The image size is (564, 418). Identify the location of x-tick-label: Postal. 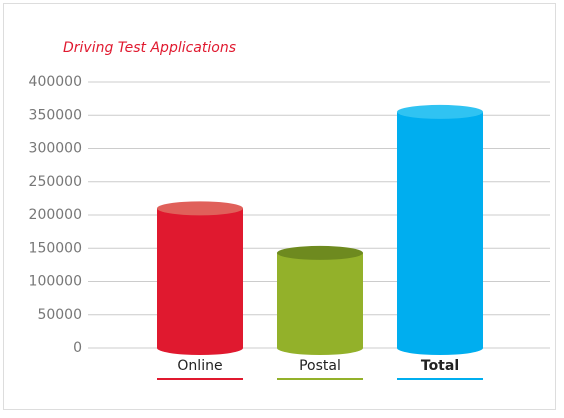
(320, 366).